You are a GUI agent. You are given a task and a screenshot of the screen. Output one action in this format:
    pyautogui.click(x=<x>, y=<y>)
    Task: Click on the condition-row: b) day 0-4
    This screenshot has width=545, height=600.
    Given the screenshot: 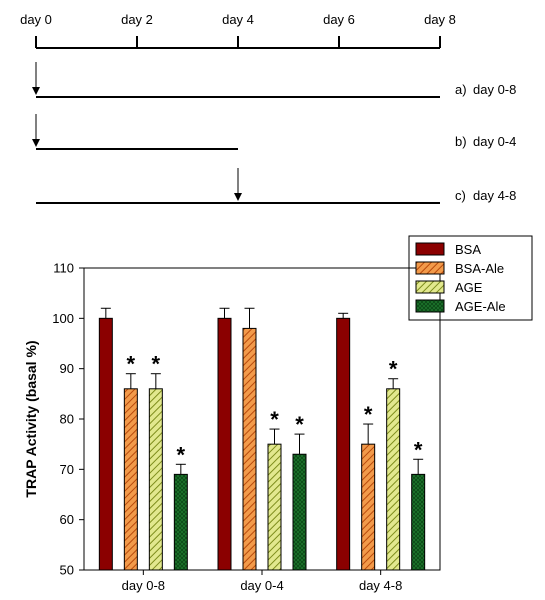 What is the action you would take?
    pyautogui.click(x=274, y=132)
    